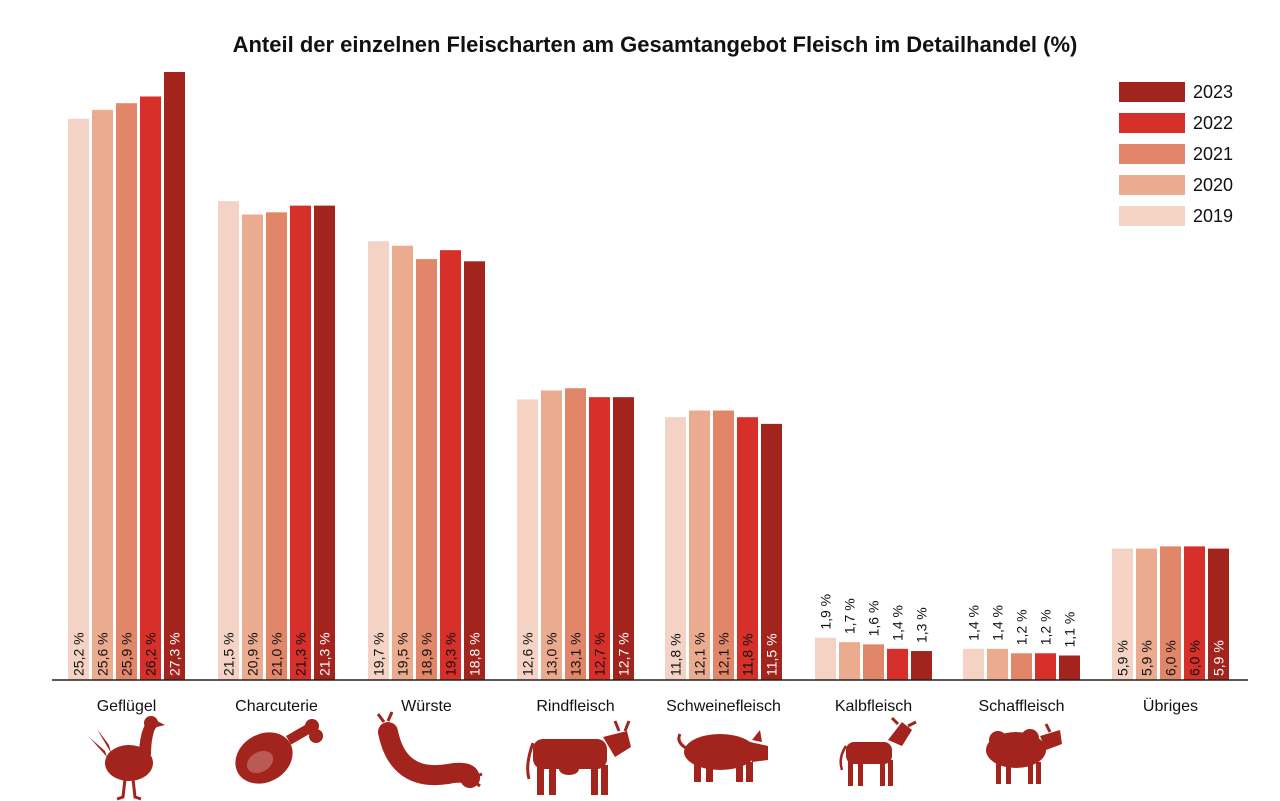 The height and width of the screenshot is (801, 1280). Describe the element at coordinates (79, 654) in the screenshot. I see `value-label-gefluegel-2019: 25,2 %` at that location.